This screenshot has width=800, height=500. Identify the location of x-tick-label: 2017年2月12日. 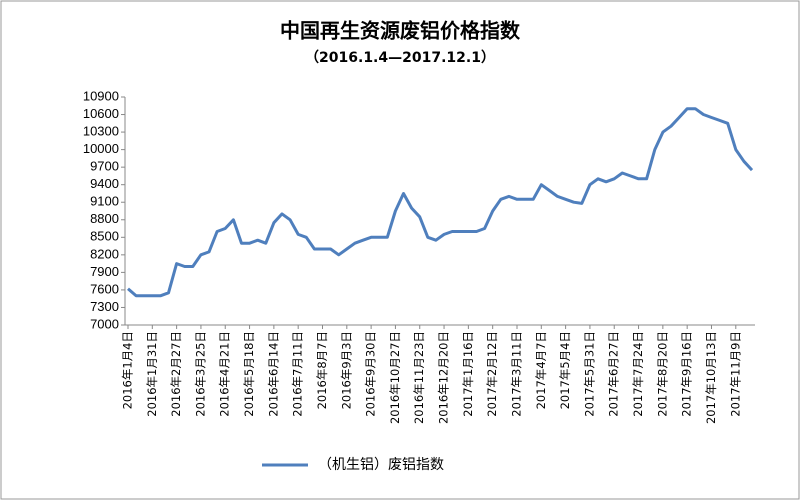
(492, 374).